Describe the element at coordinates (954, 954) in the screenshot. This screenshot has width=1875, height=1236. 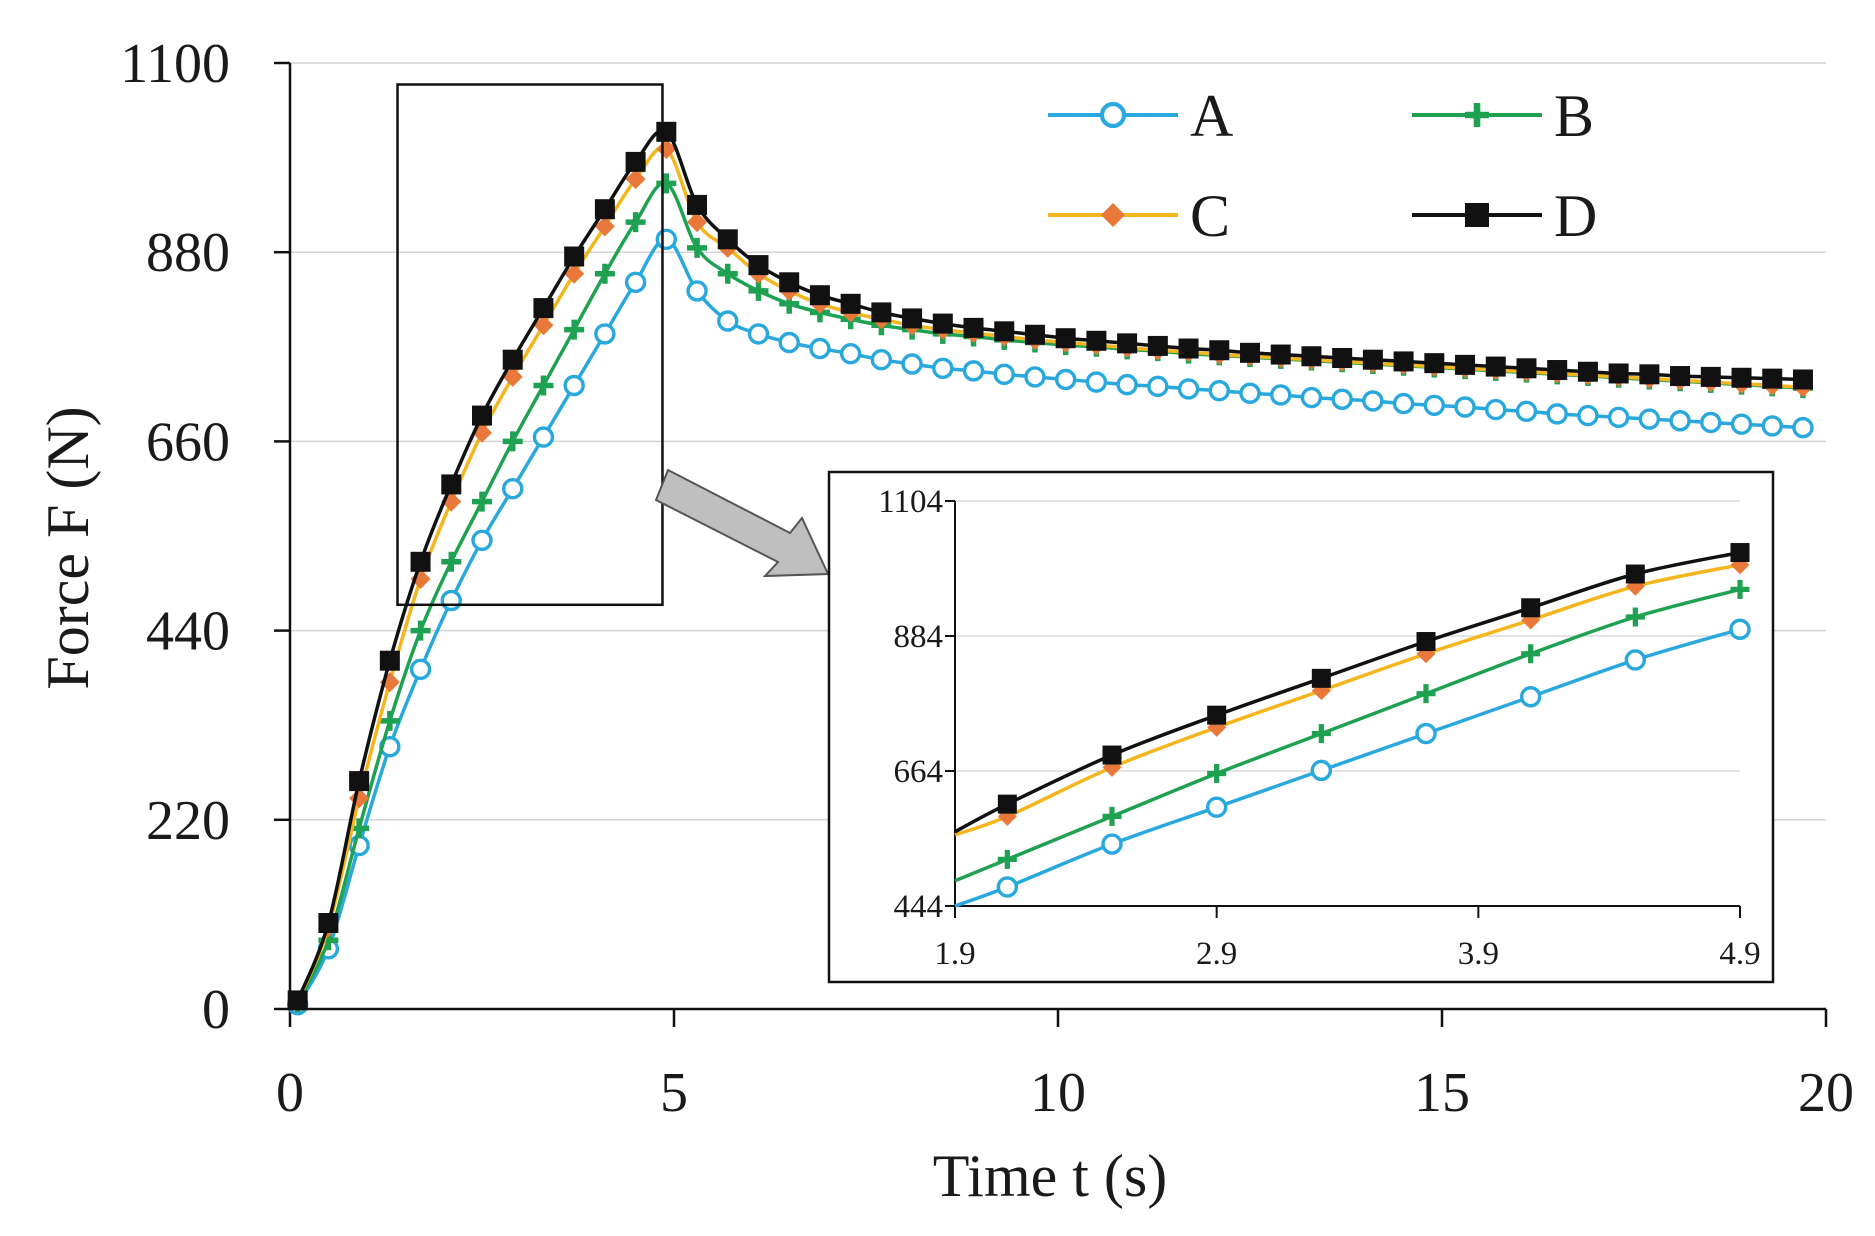
I see `inset-x-tick-label: 1.9` at that location.